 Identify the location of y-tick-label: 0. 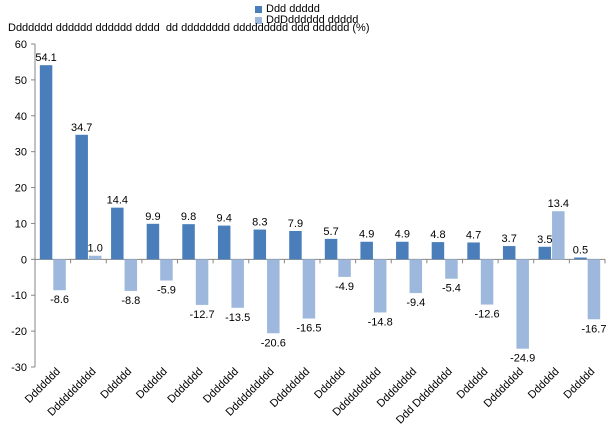
(24, 260).